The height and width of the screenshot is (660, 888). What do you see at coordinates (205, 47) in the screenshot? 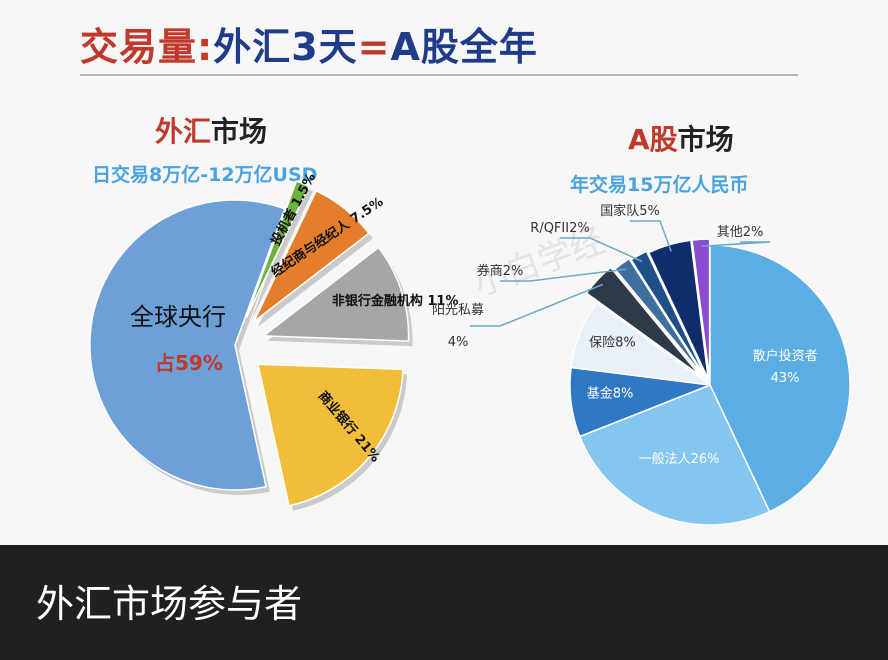
I see `title-colon: :` at bounding box center [205, 47].